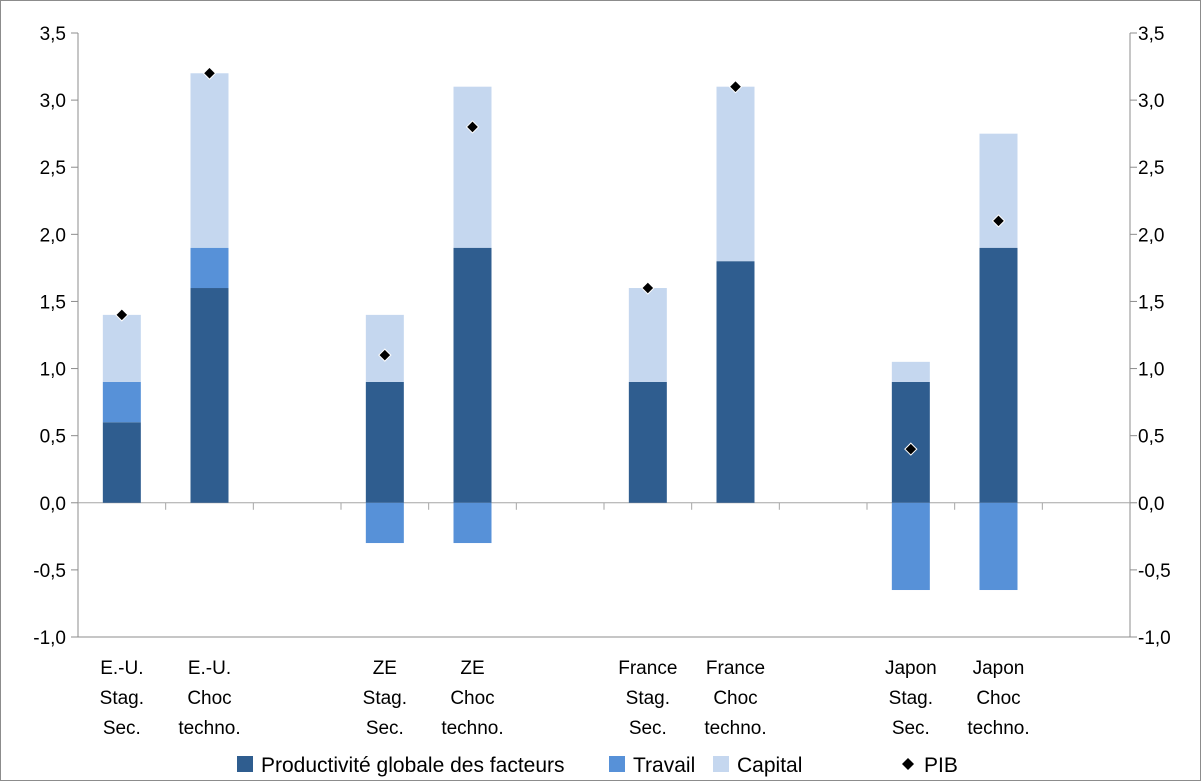 Image resolution: width=1201 pixels, height=781 pixels. What do you see at coordinates (413, 765) in the screenshot?
I see `legend-label: Productivité globale des facteurs` at bounding box center [413, 765].